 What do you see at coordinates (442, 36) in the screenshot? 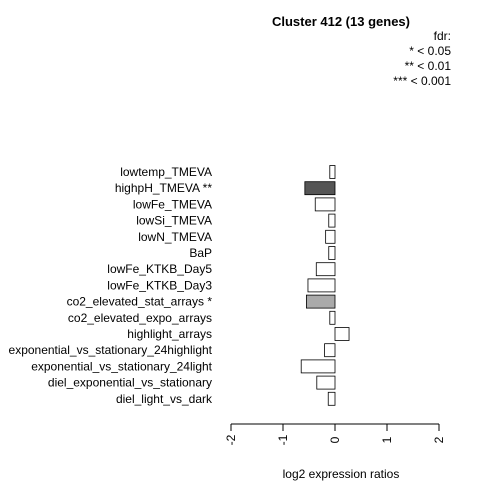
I see `legend-title: fdr:` at bounding box center [442, 36].